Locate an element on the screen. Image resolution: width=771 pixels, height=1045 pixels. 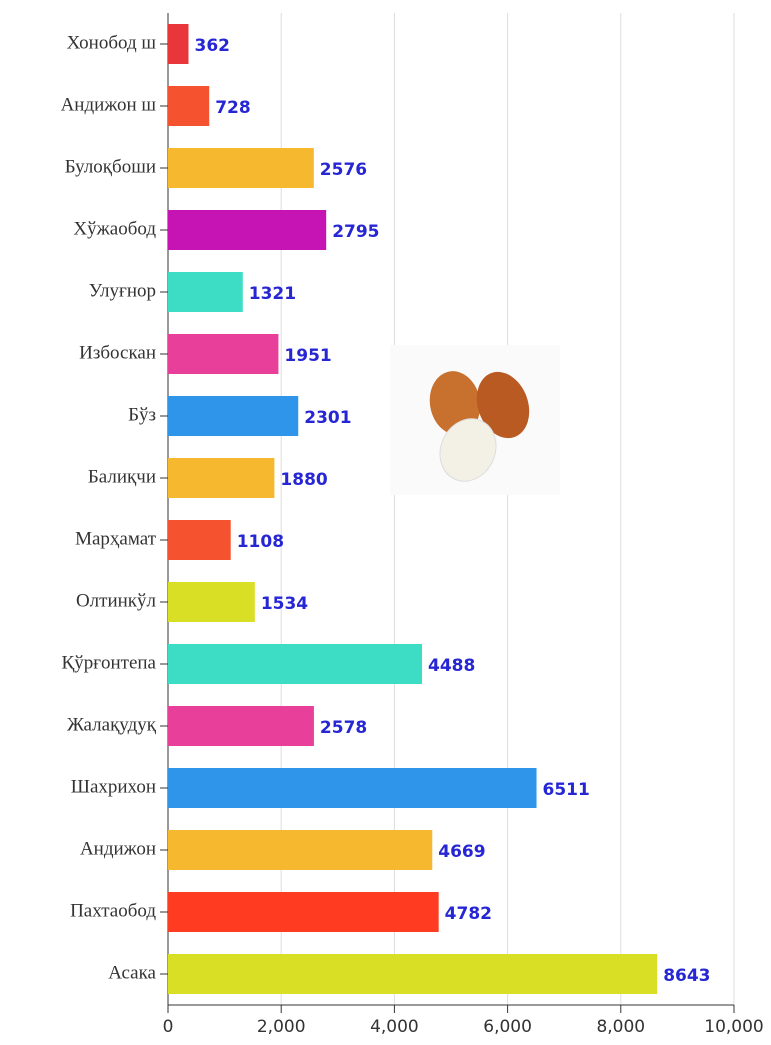
y-tick-label: Шахрихон is located at coordinates (113, 786).